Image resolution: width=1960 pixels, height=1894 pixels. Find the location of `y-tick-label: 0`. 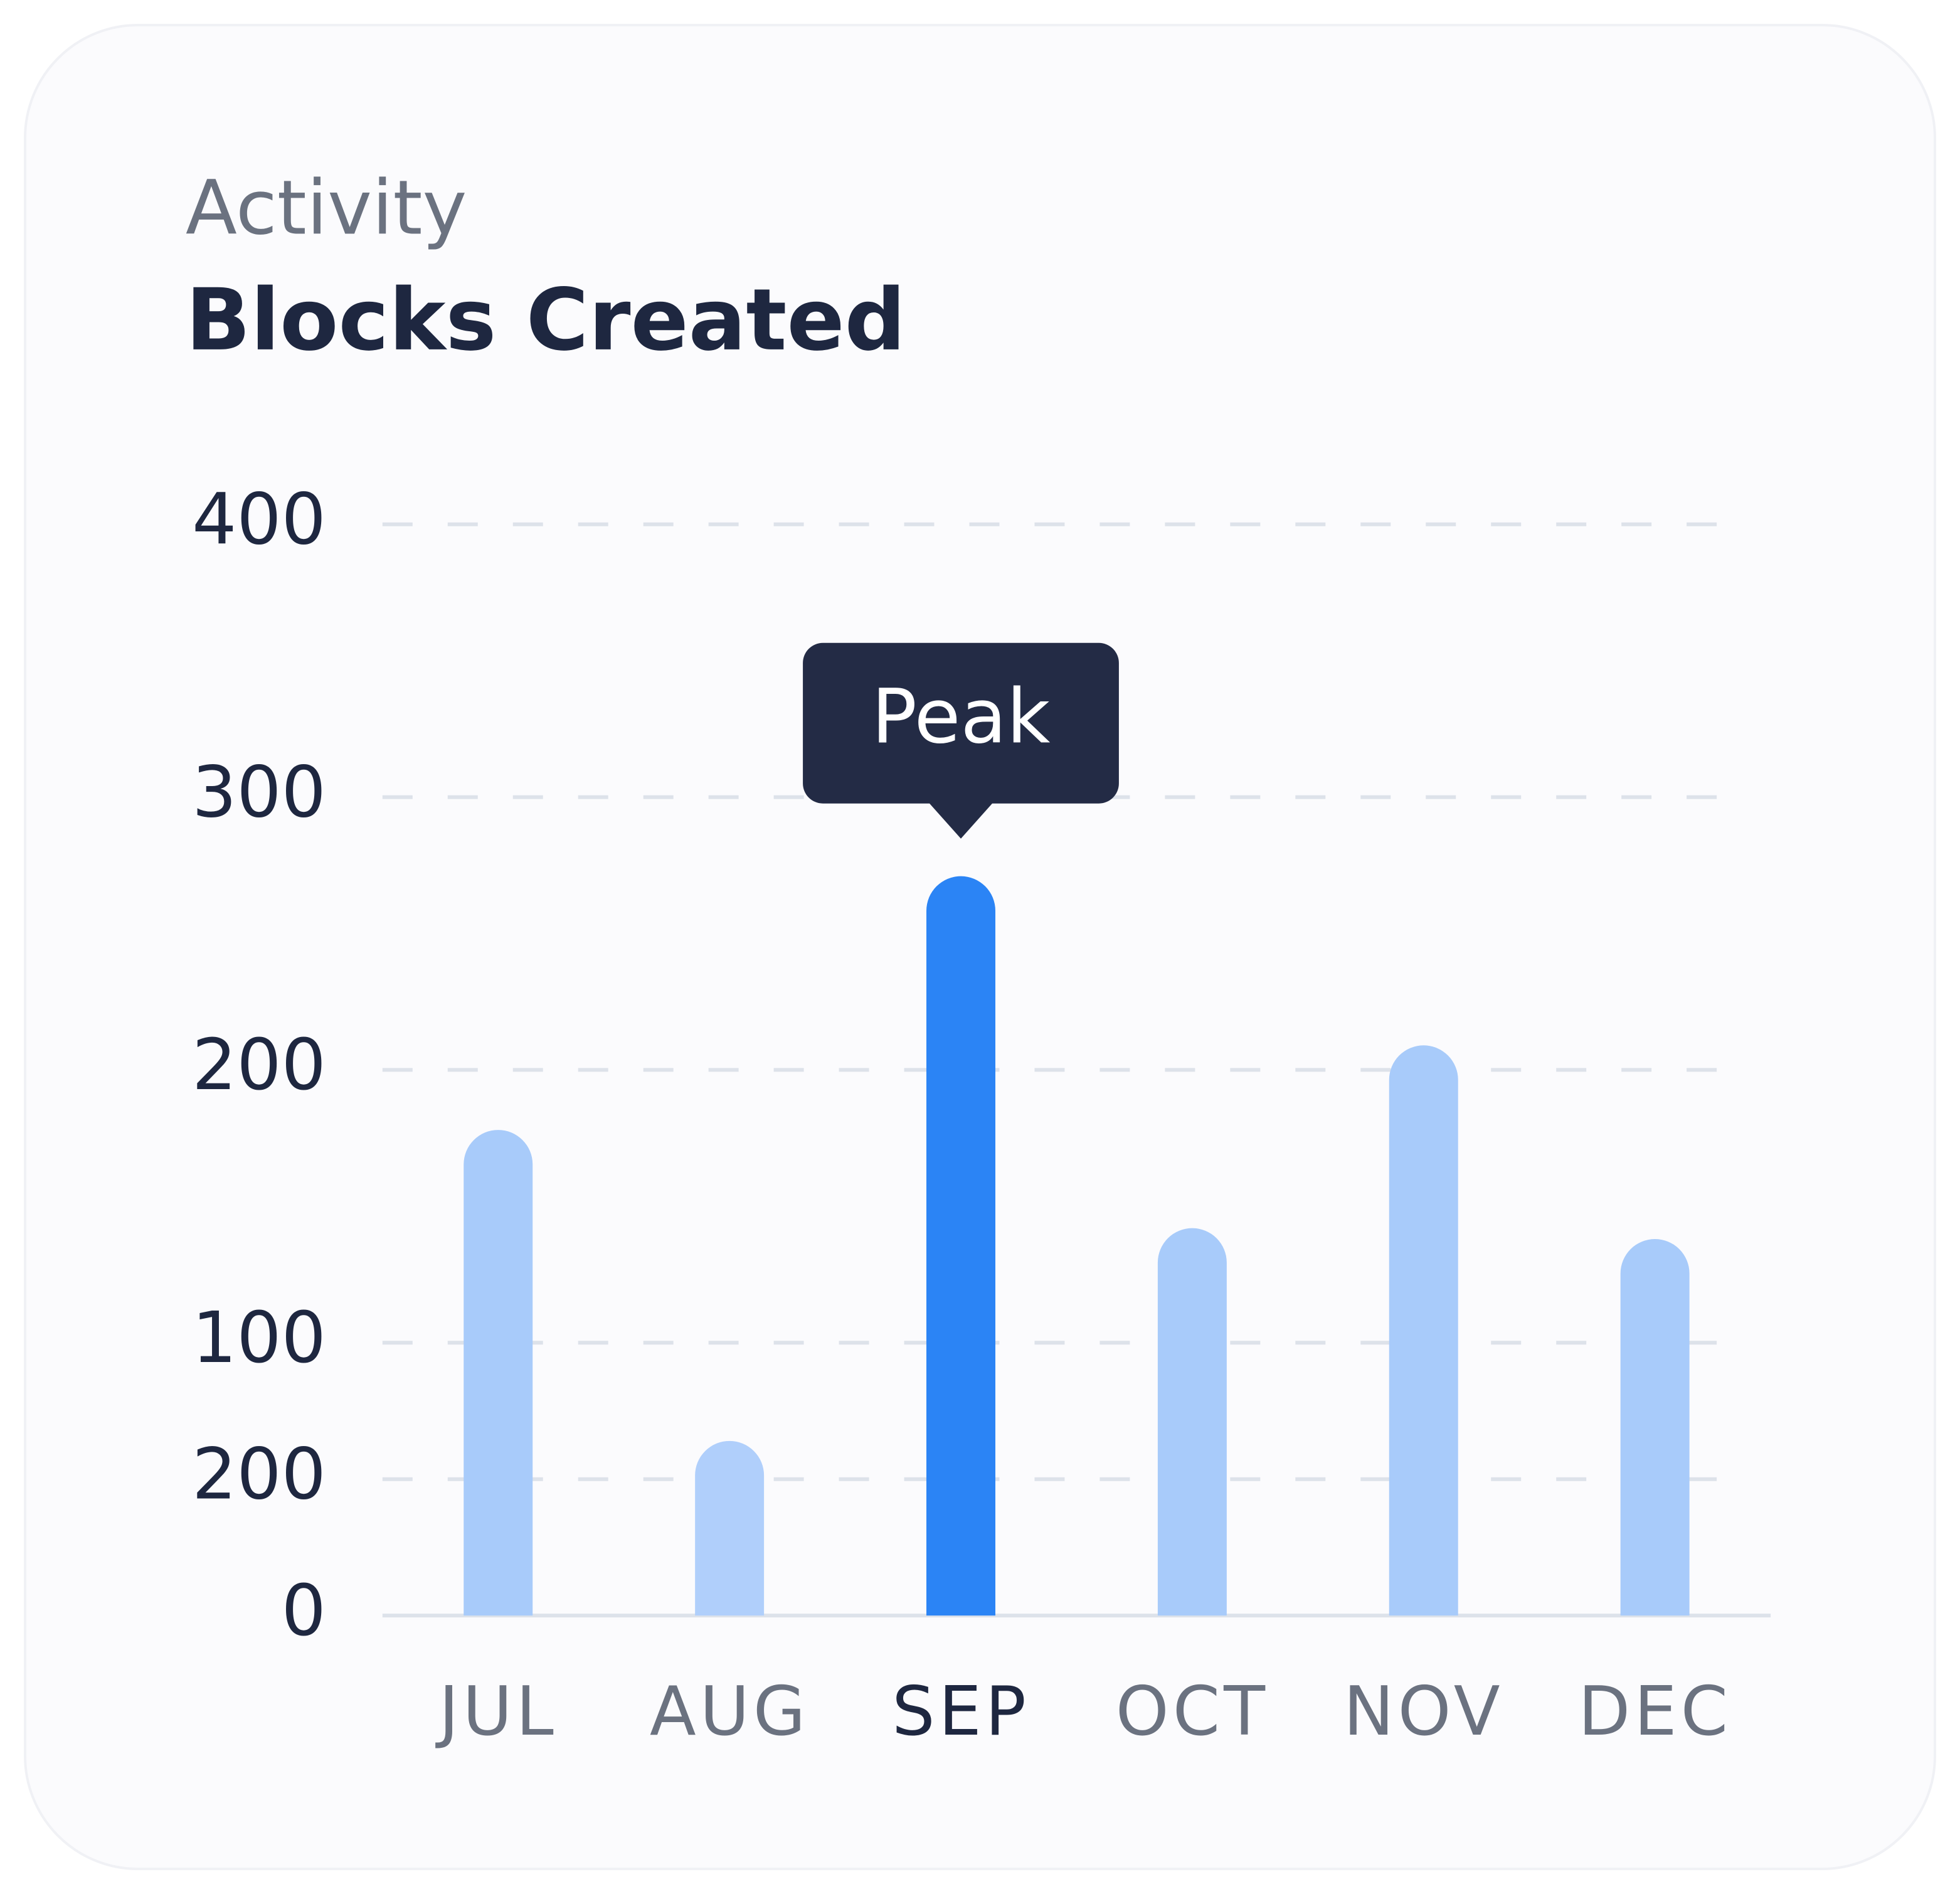

y-tick-label: 0 is located at coordinates (304, 1611).